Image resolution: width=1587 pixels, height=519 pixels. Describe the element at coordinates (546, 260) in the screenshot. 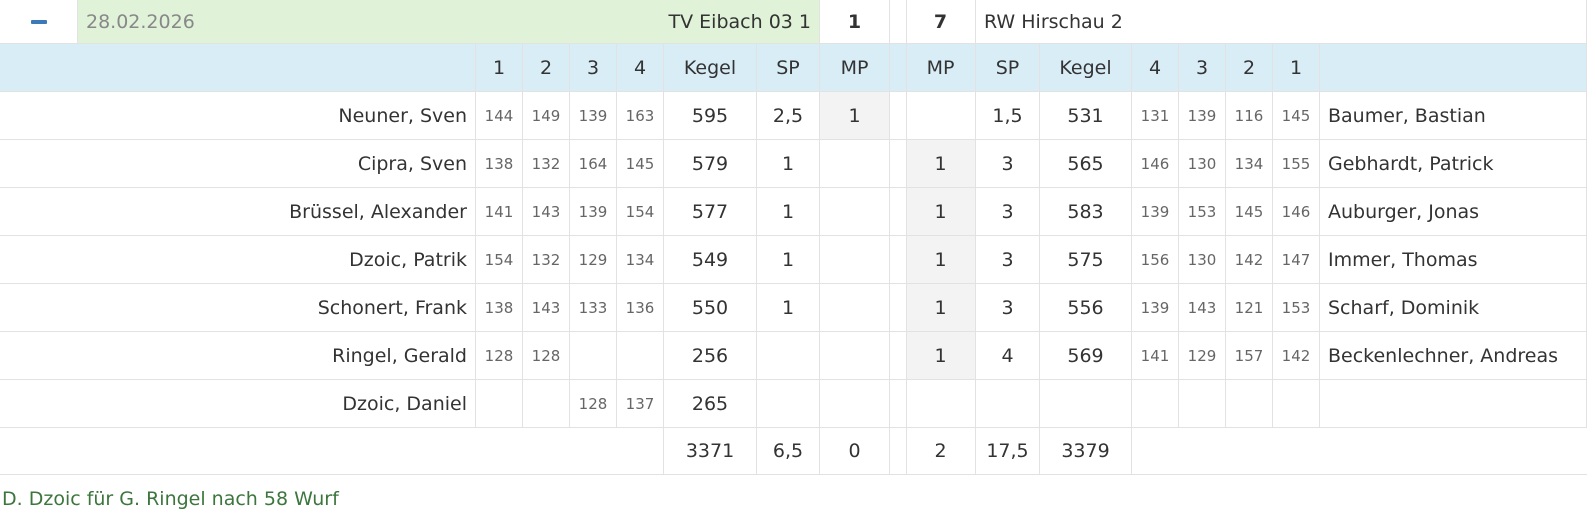

I see `score-cell: 132` at that location.